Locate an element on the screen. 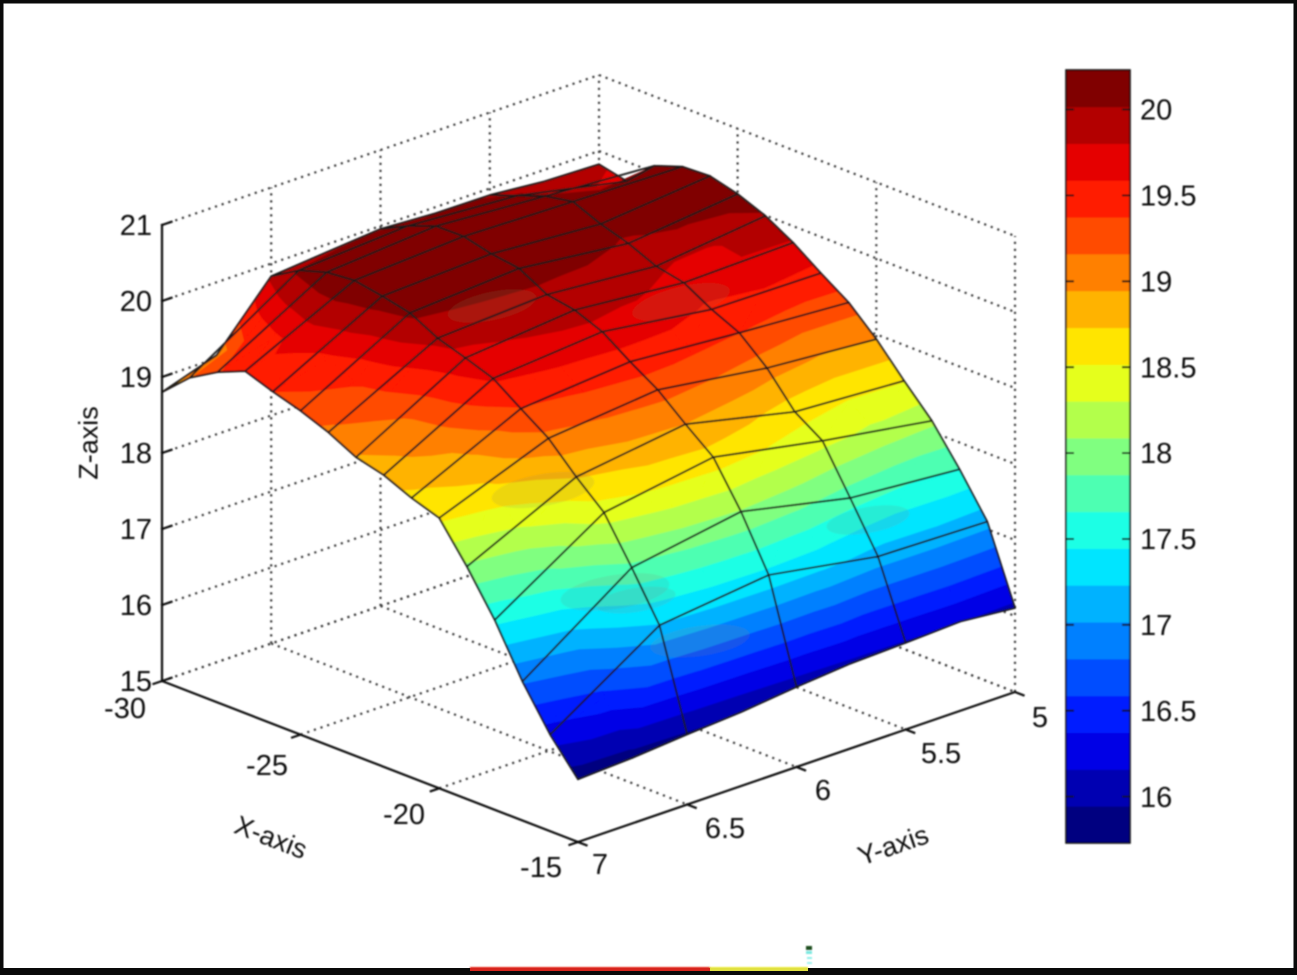 The image size is (1297, 980). svg-text: 15 is located at coordinates (136, 682).